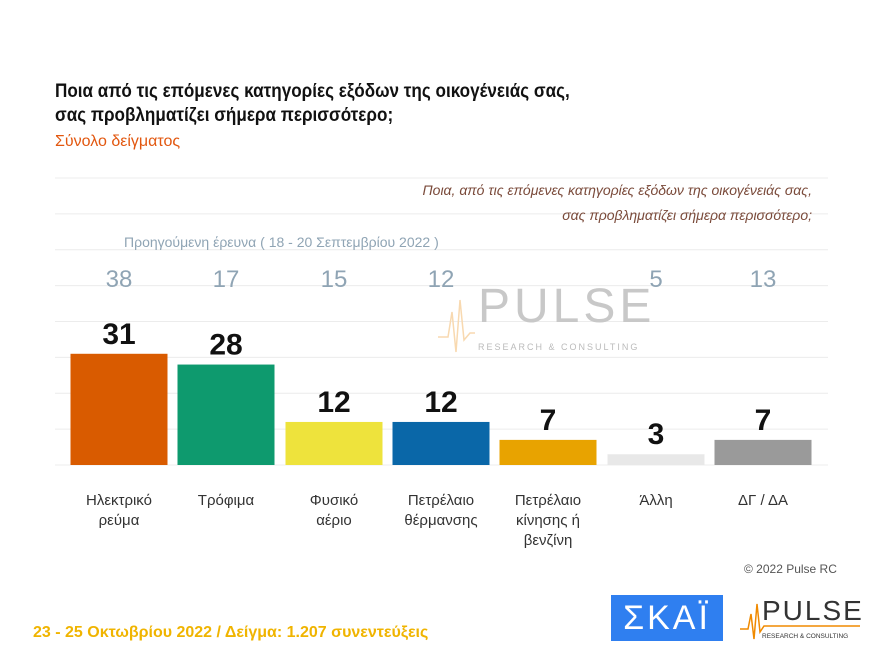 This screenshot has width=880, height=660. What do you see at coordinates (687, 215) in the screenshot?
I see `question-line-2: σας προβληματίζει σήμερα περισσότερο;` at bounding box center [687, 215].